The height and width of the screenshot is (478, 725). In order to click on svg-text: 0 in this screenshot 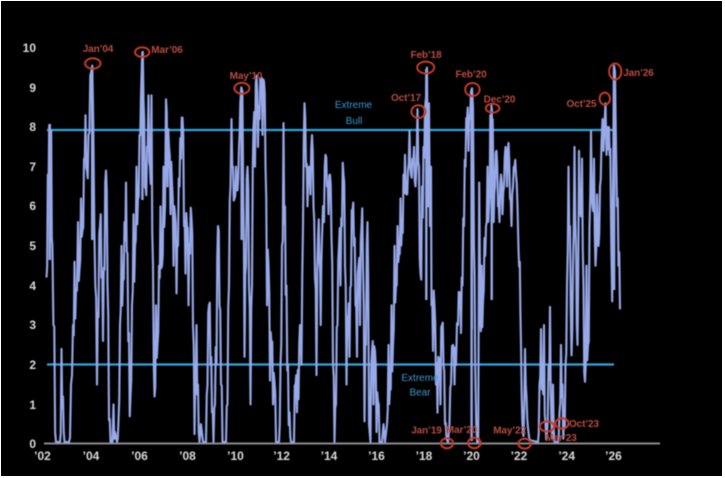, I will do `click(32, 444)`.